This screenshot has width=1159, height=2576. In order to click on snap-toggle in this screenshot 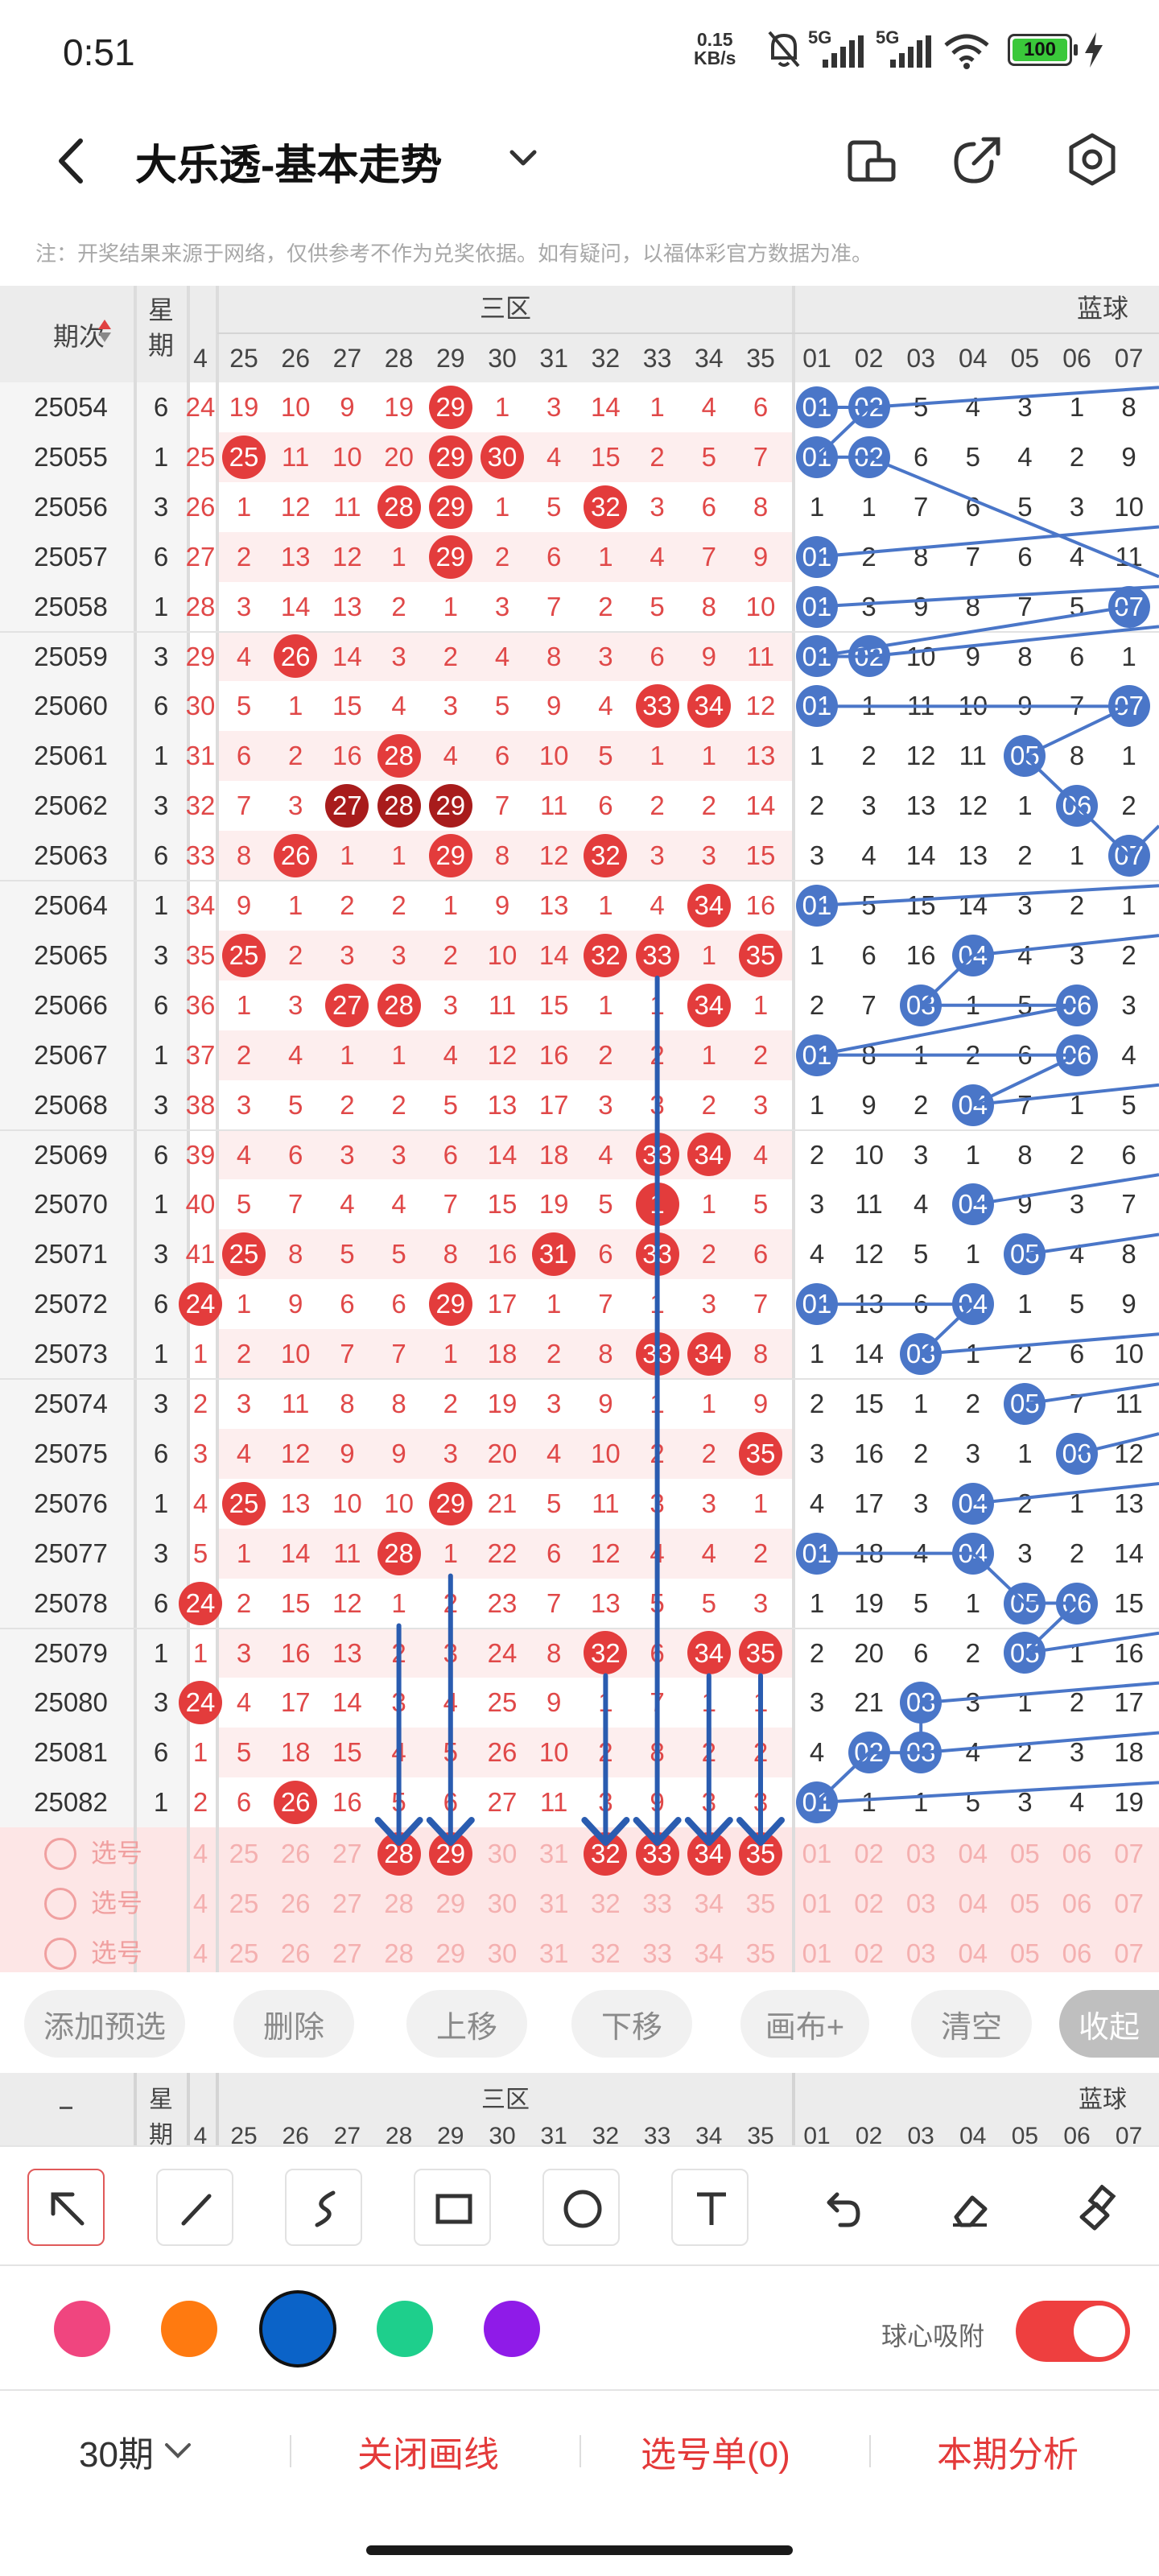, I will do `click(1073, 2331)`.